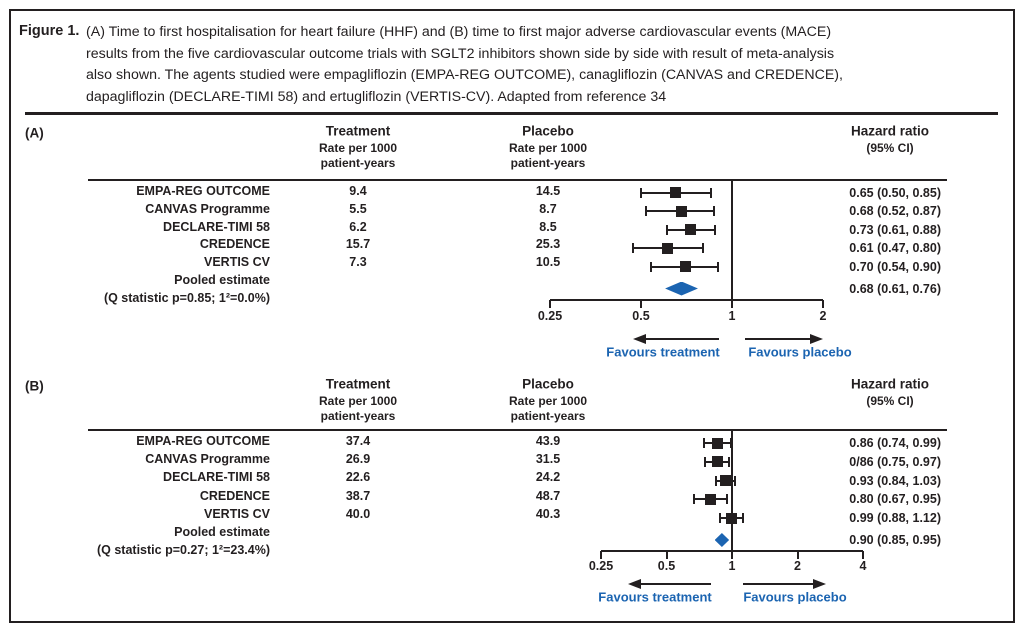 Image resolution: width=1023 pixels, height=631 pixels. Describe the element at coordinates (548, 495) in the screenshot. I see `placebo-rate: 48.7` at that location.